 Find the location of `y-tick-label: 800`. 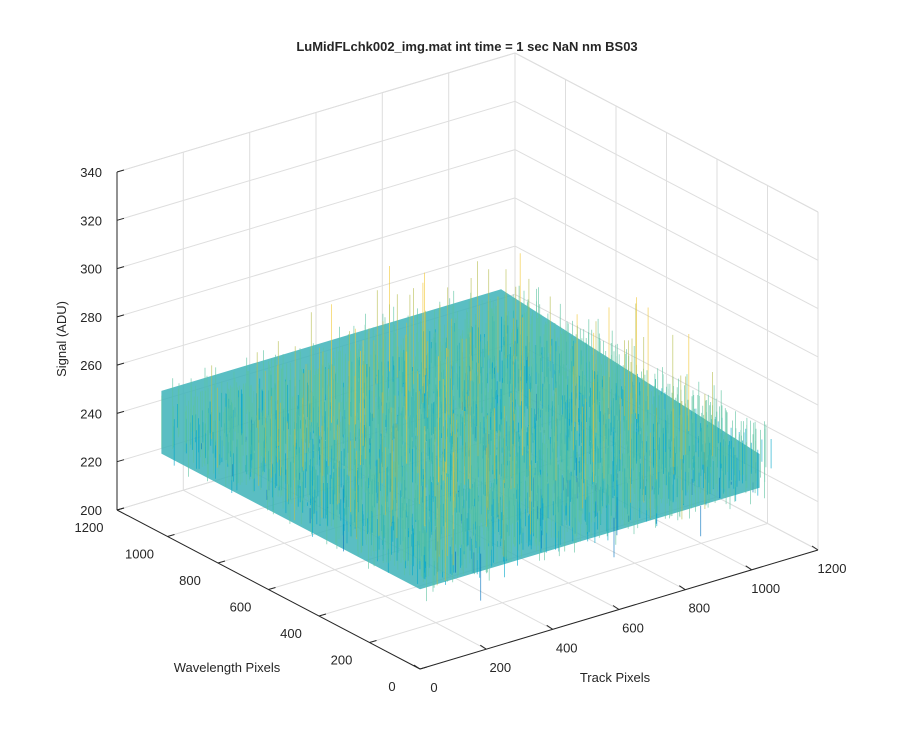

y-tick-label: 800 is located at coordinates (190, 580).